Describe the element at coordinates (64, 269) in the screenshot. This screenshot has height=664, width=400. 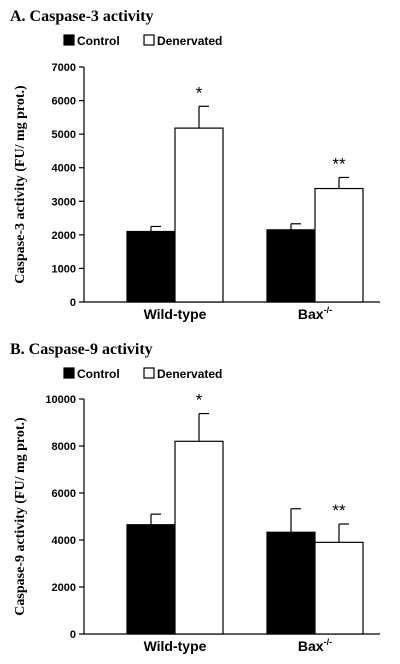
I see `y-tick-label: 1000` at that location.